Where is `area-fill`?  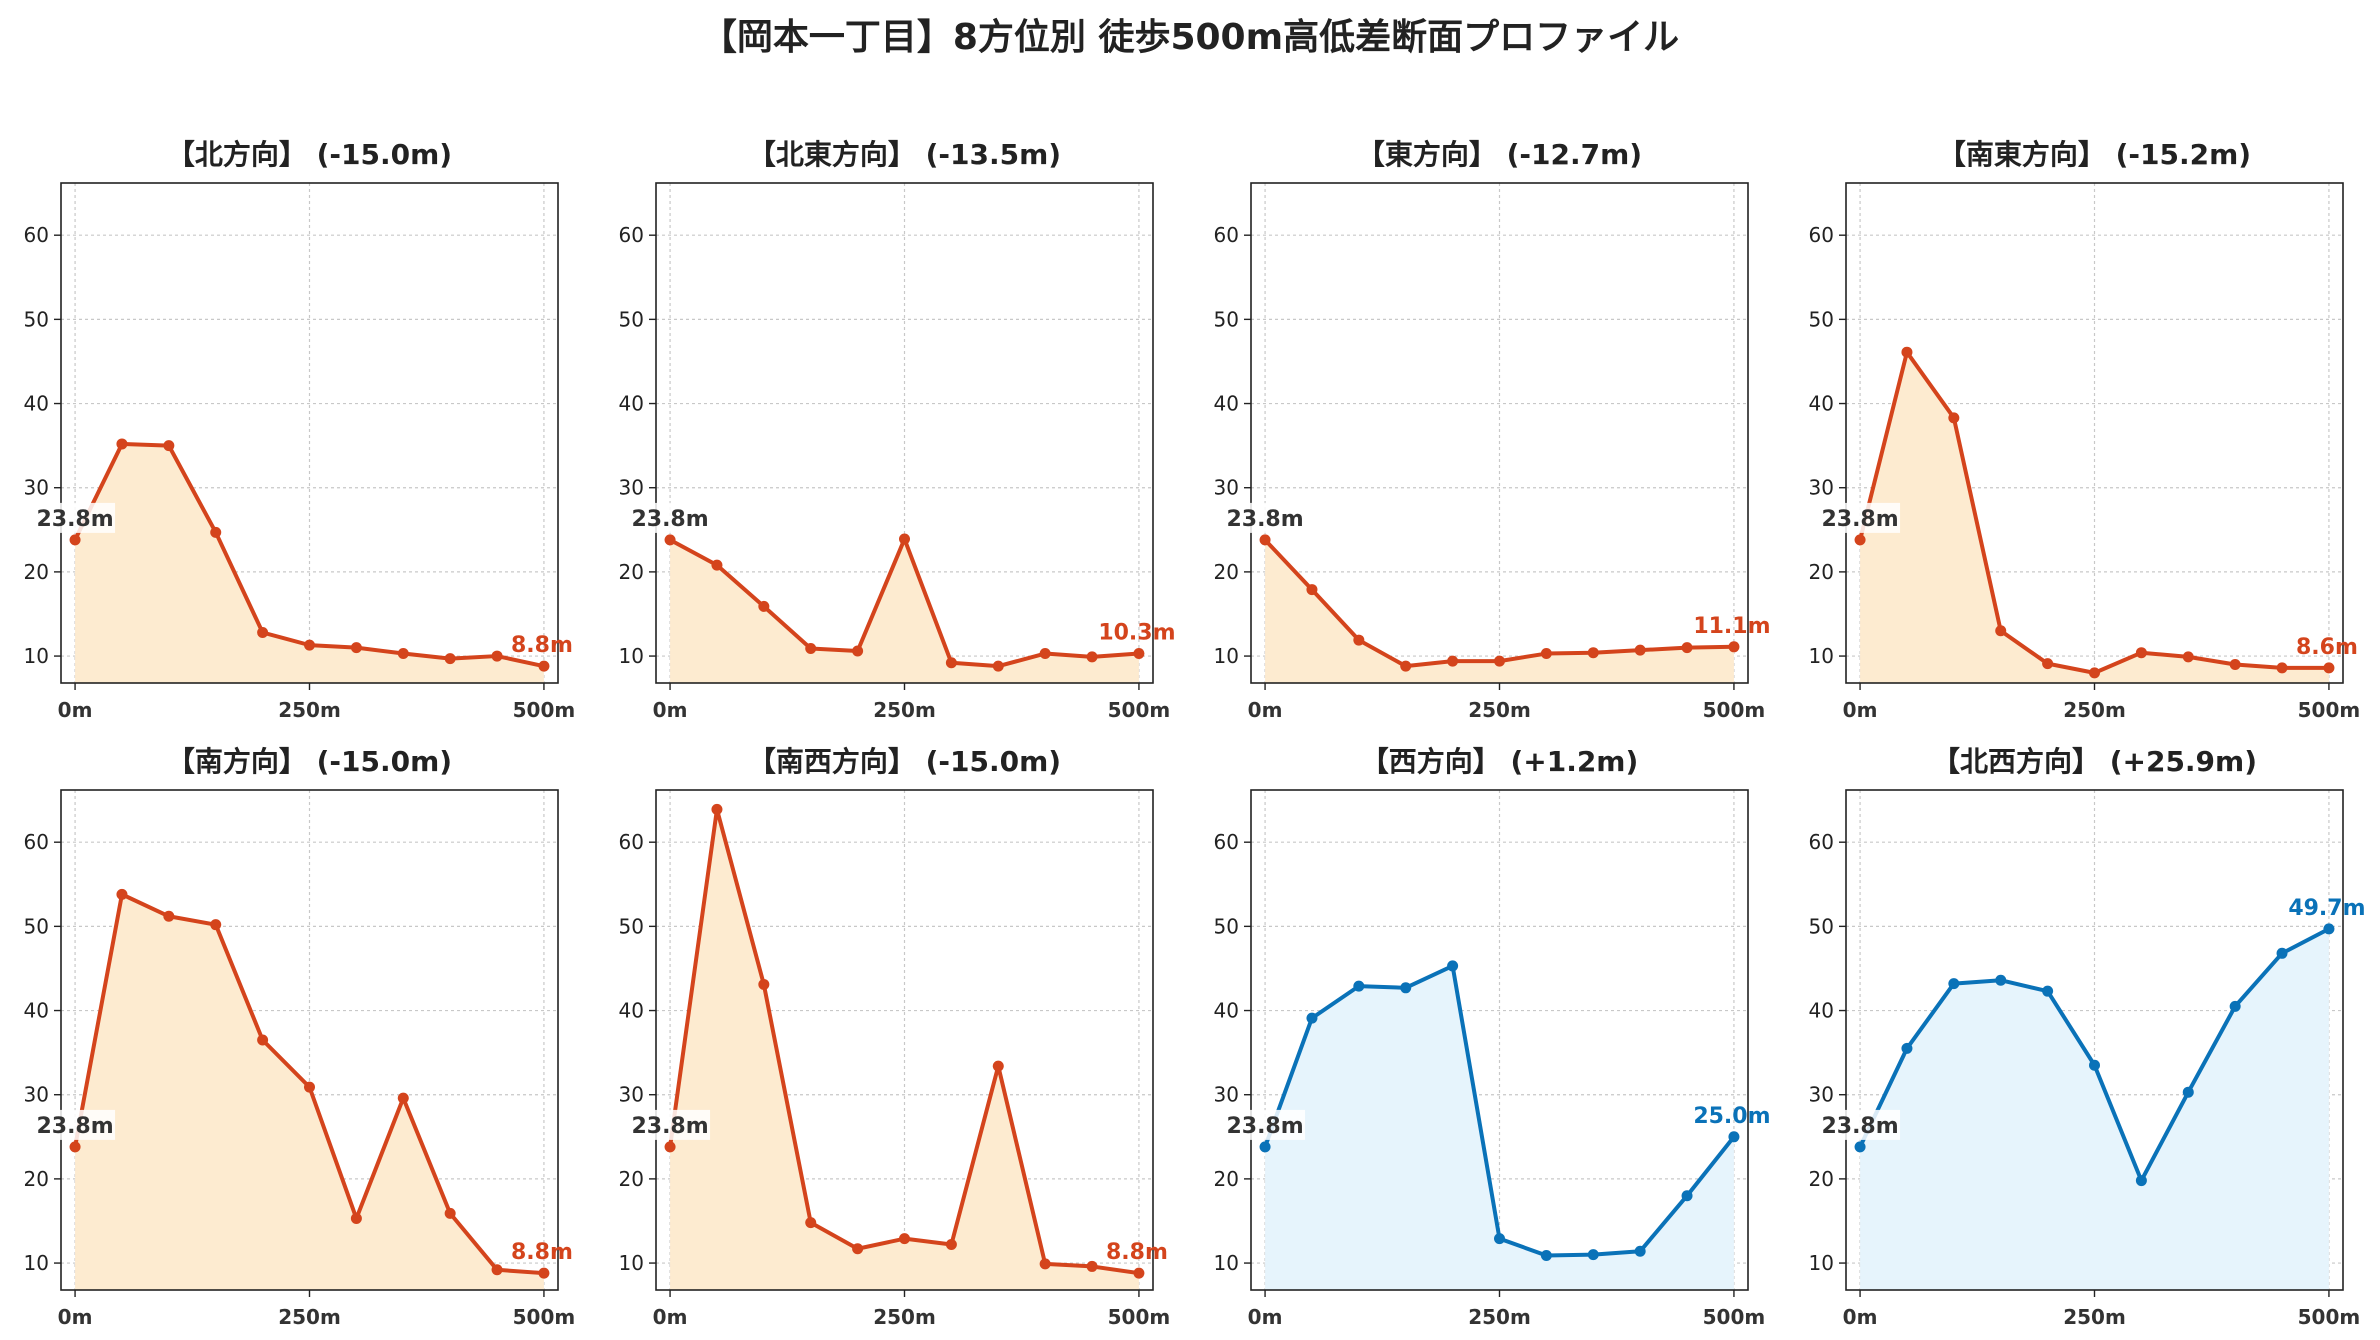
area-fill is located at coordinates (2094, 1109).